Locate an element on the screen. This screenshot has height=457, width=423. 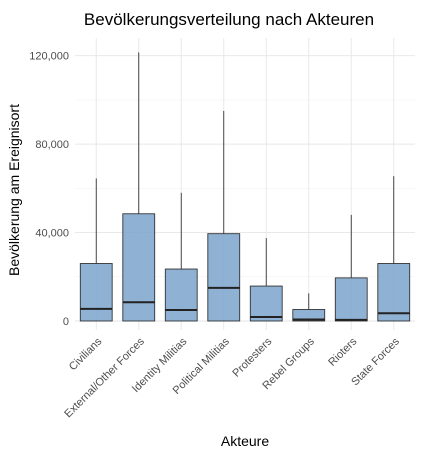
y-axis-title: Bevölkerung am Ereignisort is located at coordinates (14, 190).